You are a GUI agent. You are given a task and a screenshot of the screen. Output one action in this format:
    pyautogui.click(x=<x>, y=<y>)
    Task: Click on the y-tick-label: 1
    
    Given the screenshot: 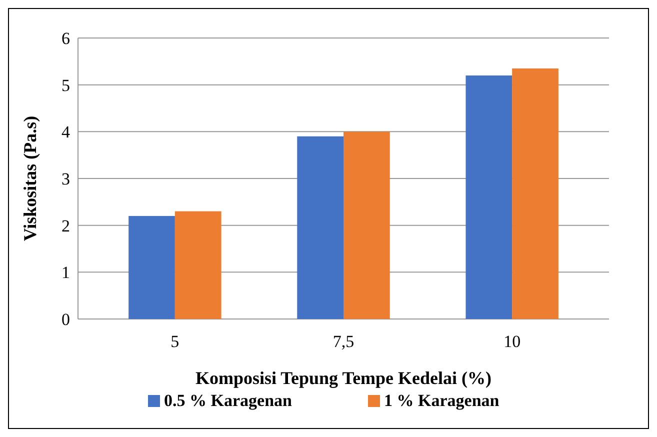 What is the action you would take?
    pyautogui.click(x=66, y=272)
    